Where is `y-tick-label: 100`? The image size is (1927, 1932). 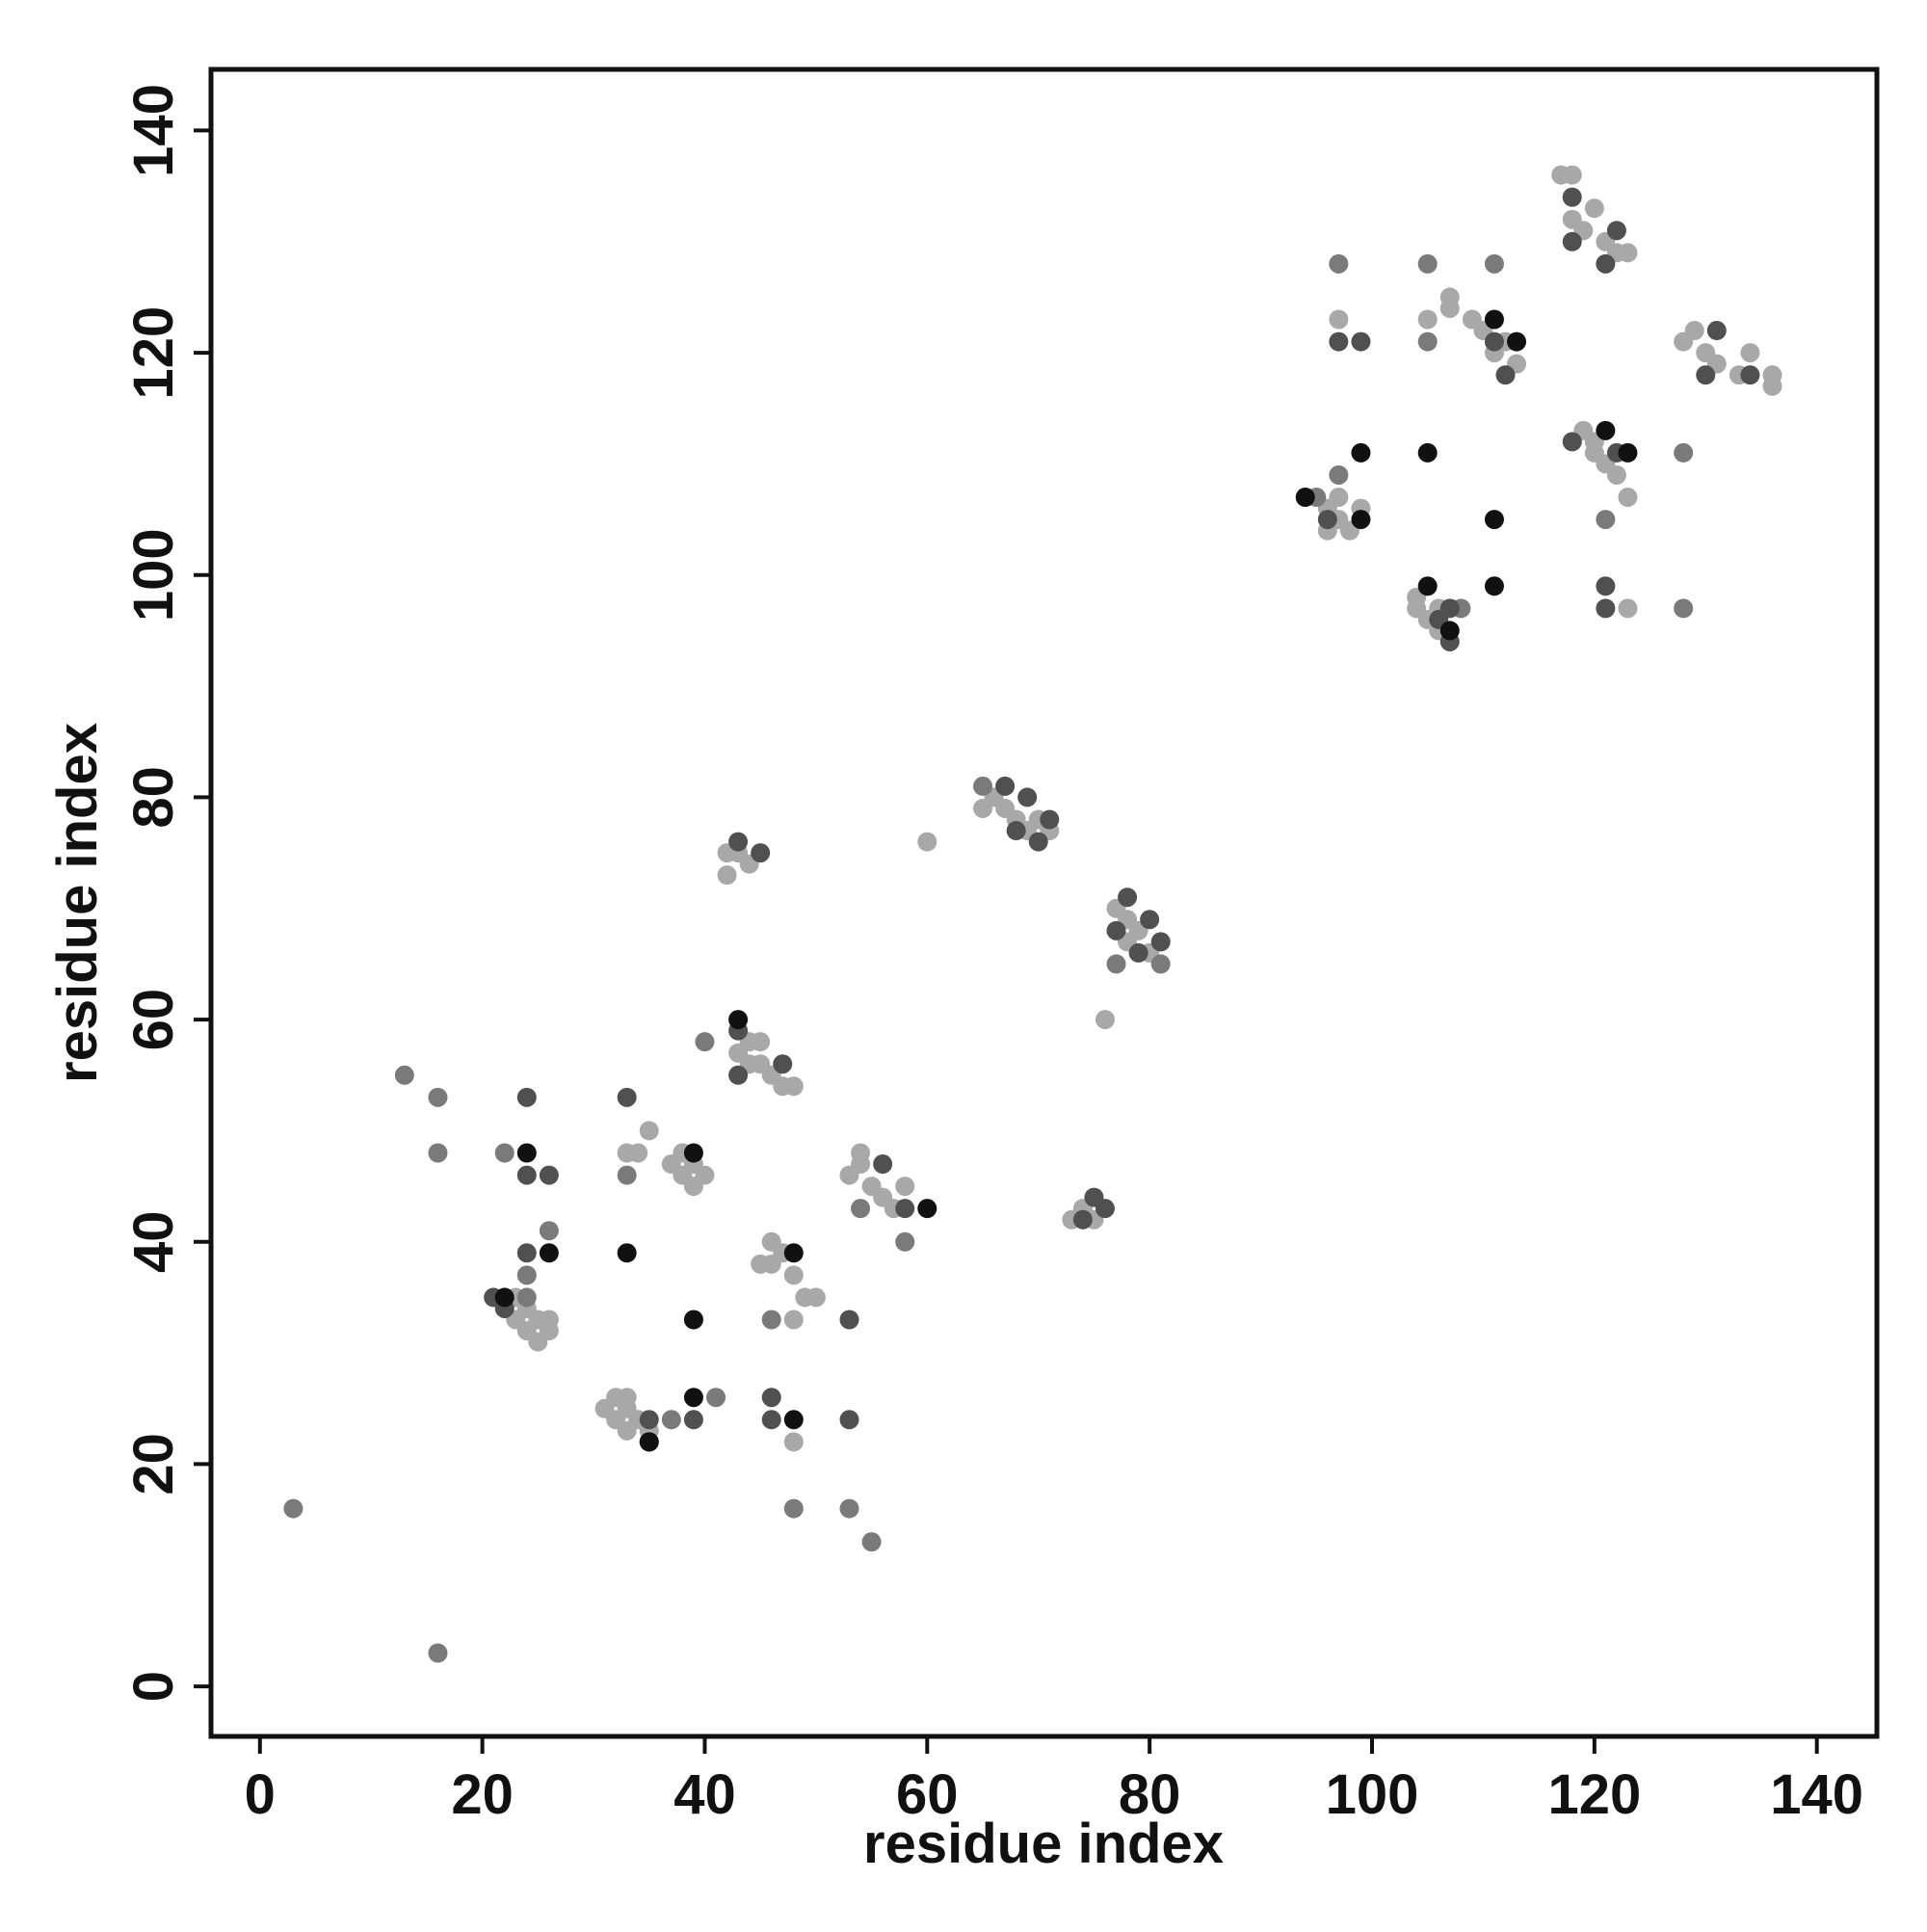
y-tick-label: 100 is located at coordinates (153, 575).